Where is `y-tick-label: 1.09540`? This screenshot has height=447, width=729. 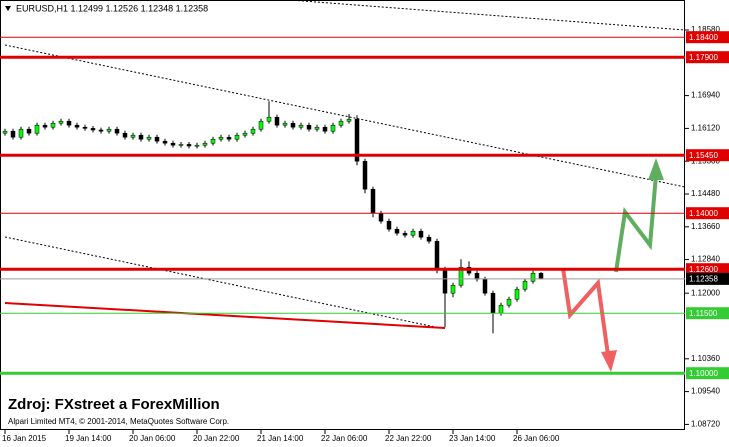
y-tick-label: 1.09540 is located at coordinates (705, 391).